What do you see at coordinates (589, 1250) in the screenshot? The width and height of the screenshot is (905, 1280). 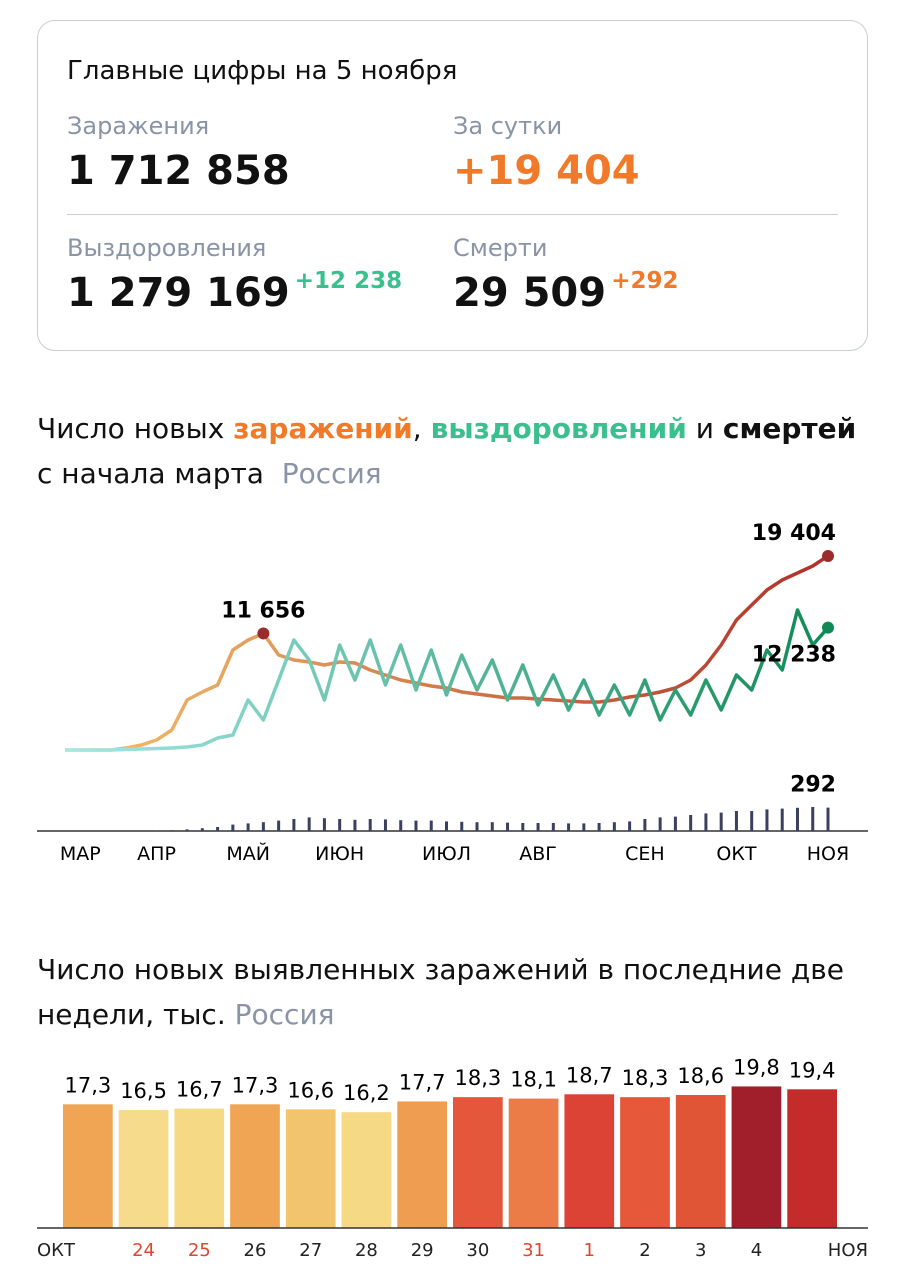 I see `x-tick-label: 1` at bounding box center [589, 1250].